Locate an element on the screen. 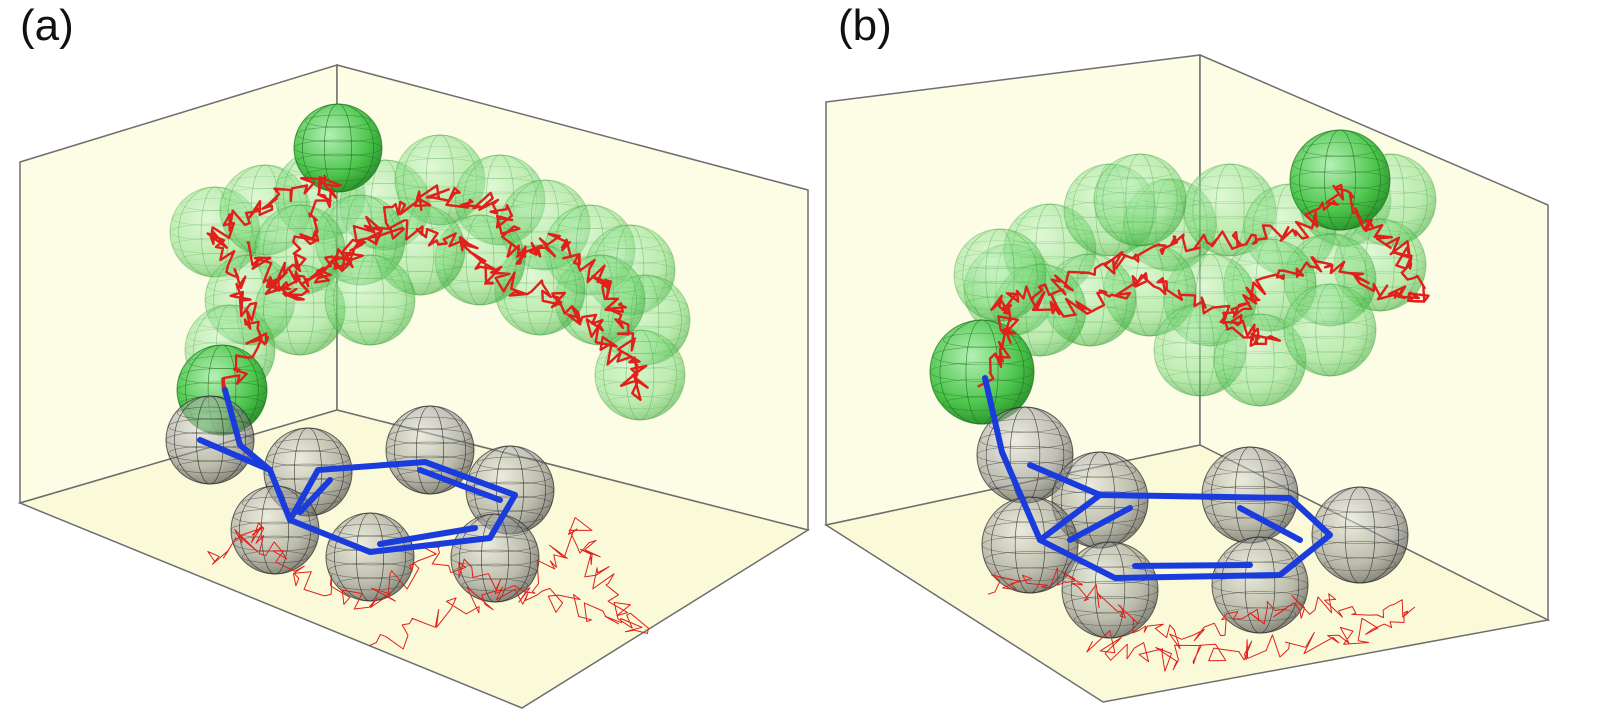  red-trajectory-bottom-a is located at coordinates (428, 583).